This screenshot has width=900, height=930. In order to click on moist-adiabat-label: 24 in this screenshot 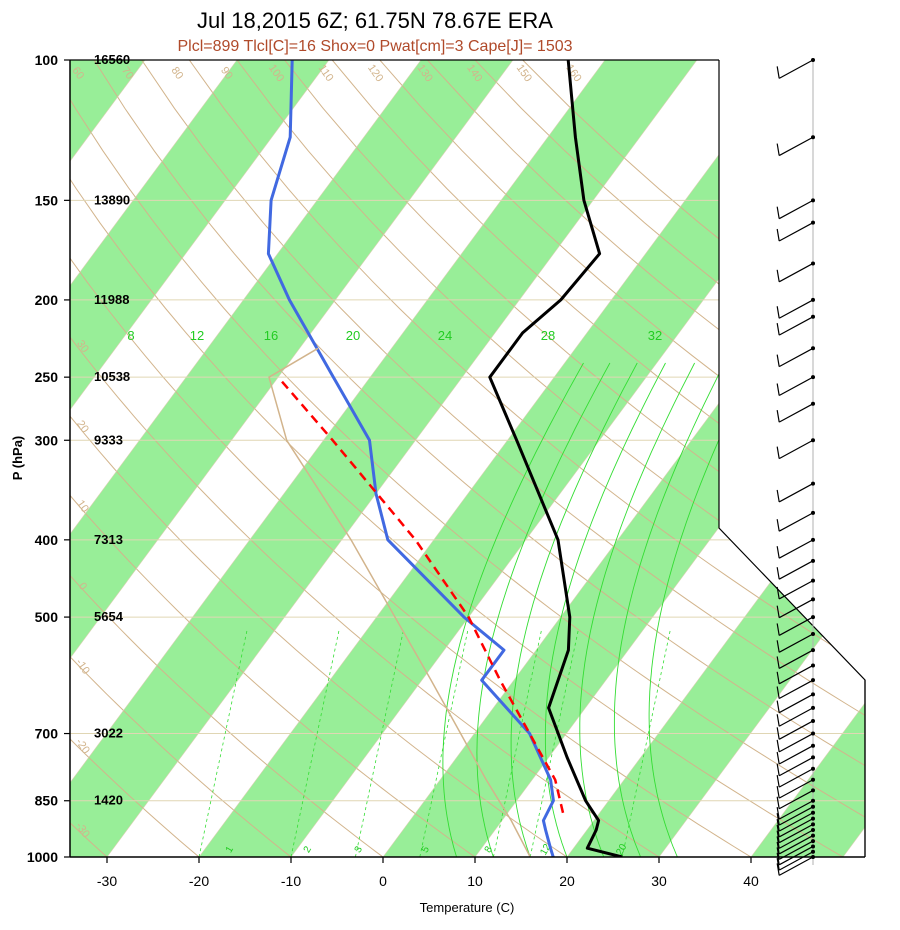, I will do `click(445, 335)`.